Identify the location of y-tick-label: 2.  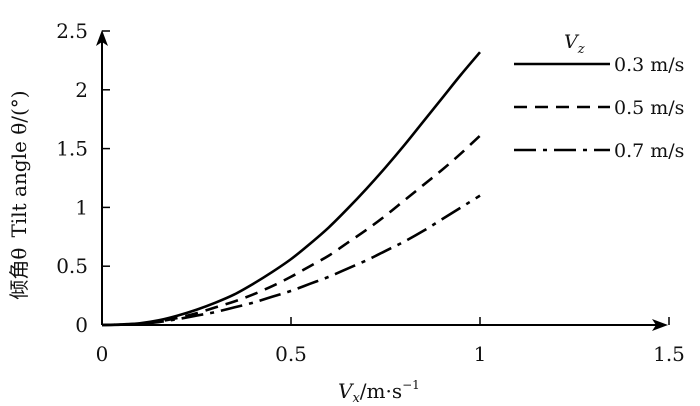
(81, 90).